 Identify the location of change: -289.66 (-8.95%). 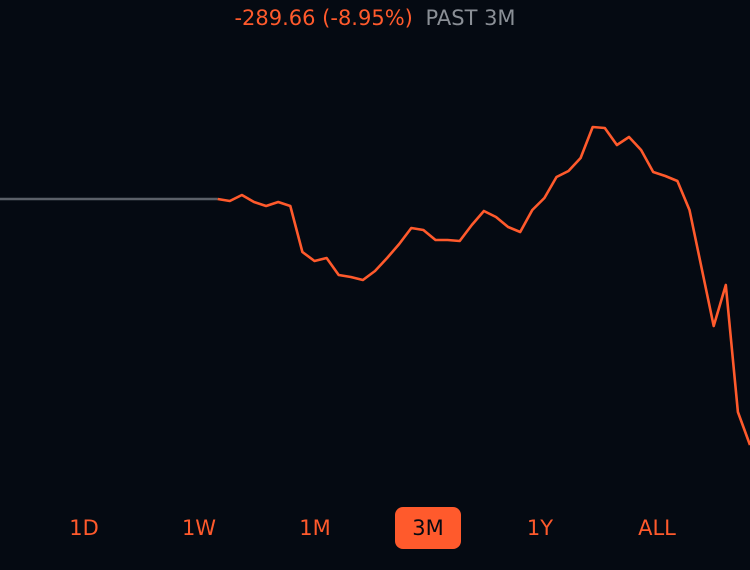
(323, 18).